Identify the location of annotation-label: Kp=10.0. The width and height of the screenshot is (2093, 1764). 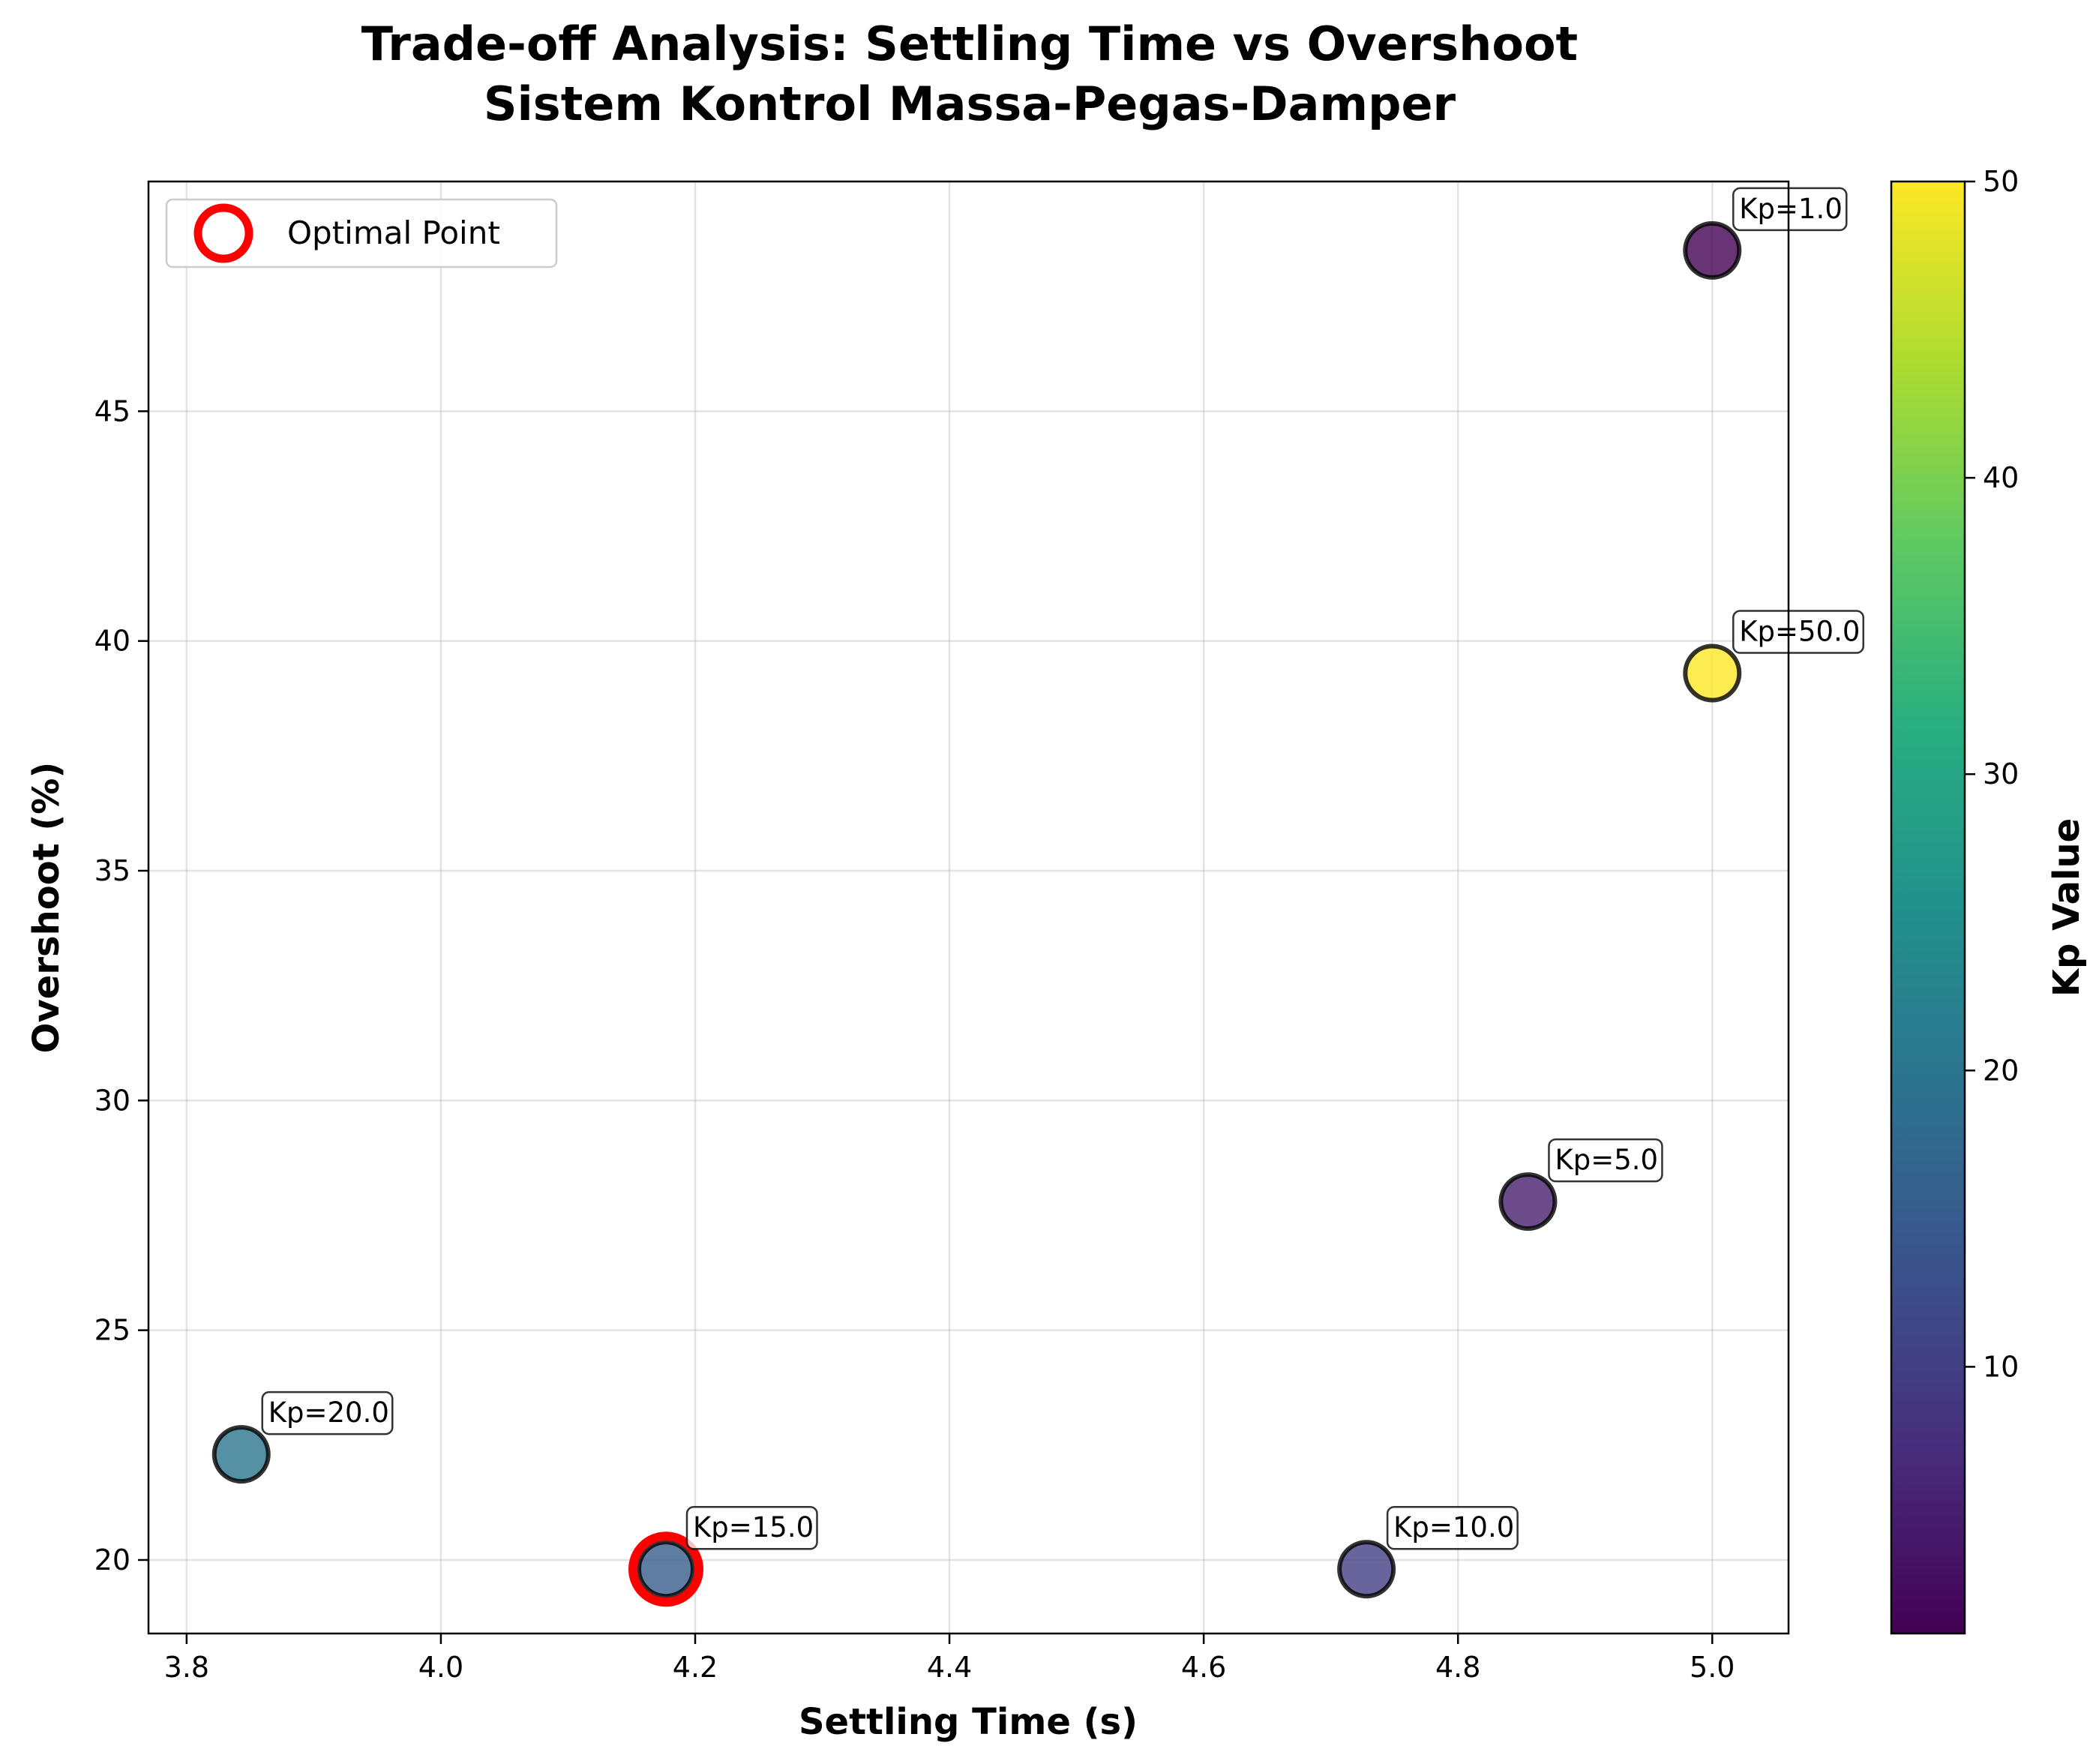
(1454, 1527).